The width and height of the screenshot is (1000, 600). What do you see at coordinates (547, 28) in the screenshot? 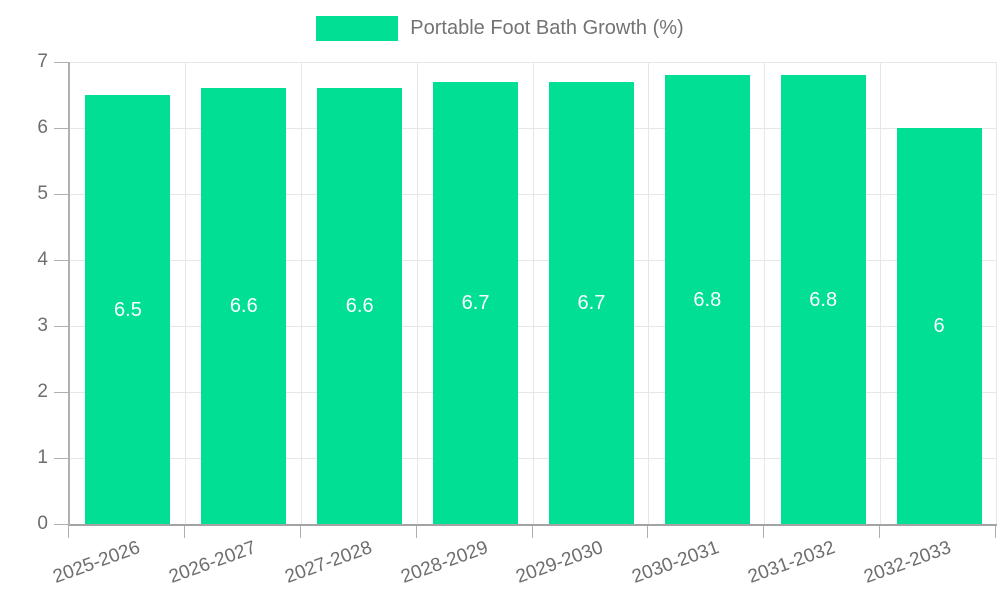
I see `legend-label: Portable Foot Bath Growth (%)` at bounding box center [547, 28].